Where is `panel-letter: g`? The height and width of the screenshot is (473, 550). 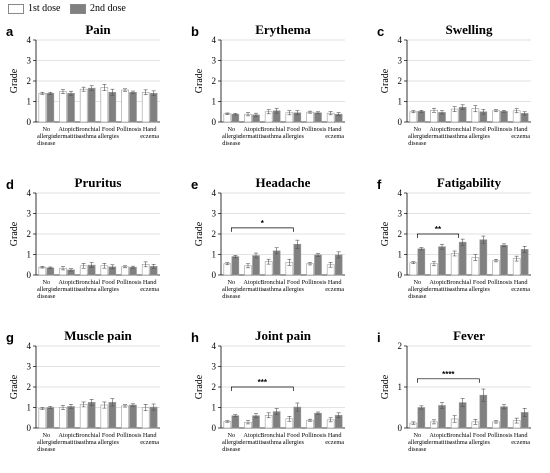 panel-letter: g is located at coordinates (10, 337).